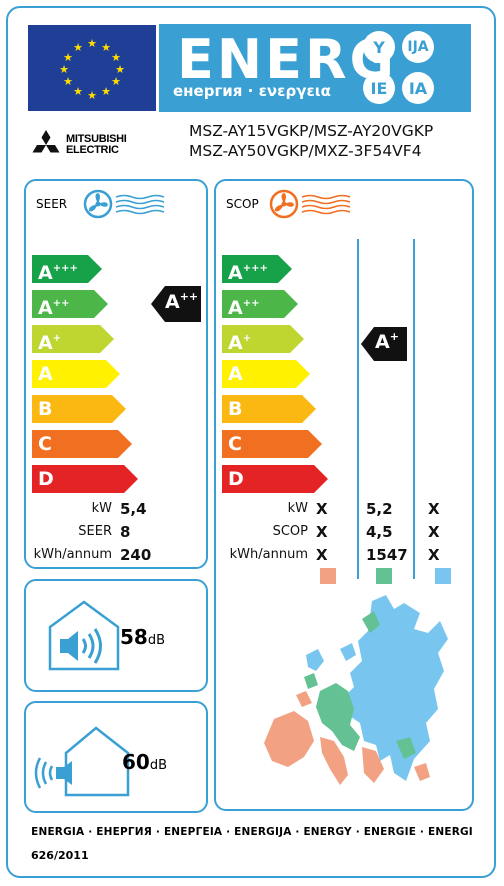 Image resolution: width=504 pixels, height=886 pixels. What do you see at coordinates (235, 409) in the screenshot?
I see `heating-class-letter: B` at bounding box center [235, 409].